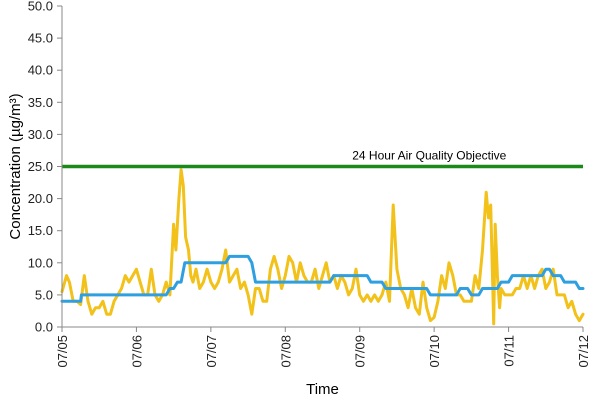  Describe the element at coordinates (40, 166) in the screenshot. I see `y-tick-label: 25.0` at that location.